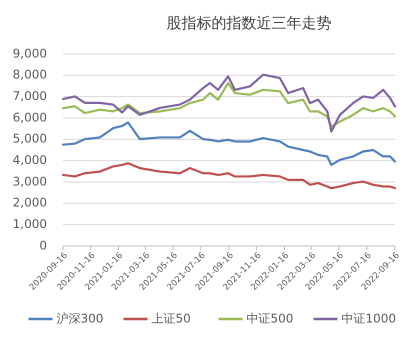 This screenshot has width=417, height=339. Describe the element at coordinates (249, 23) in the screenshot. I see `chart-title: 股指标的指数近三年走势` at that location.